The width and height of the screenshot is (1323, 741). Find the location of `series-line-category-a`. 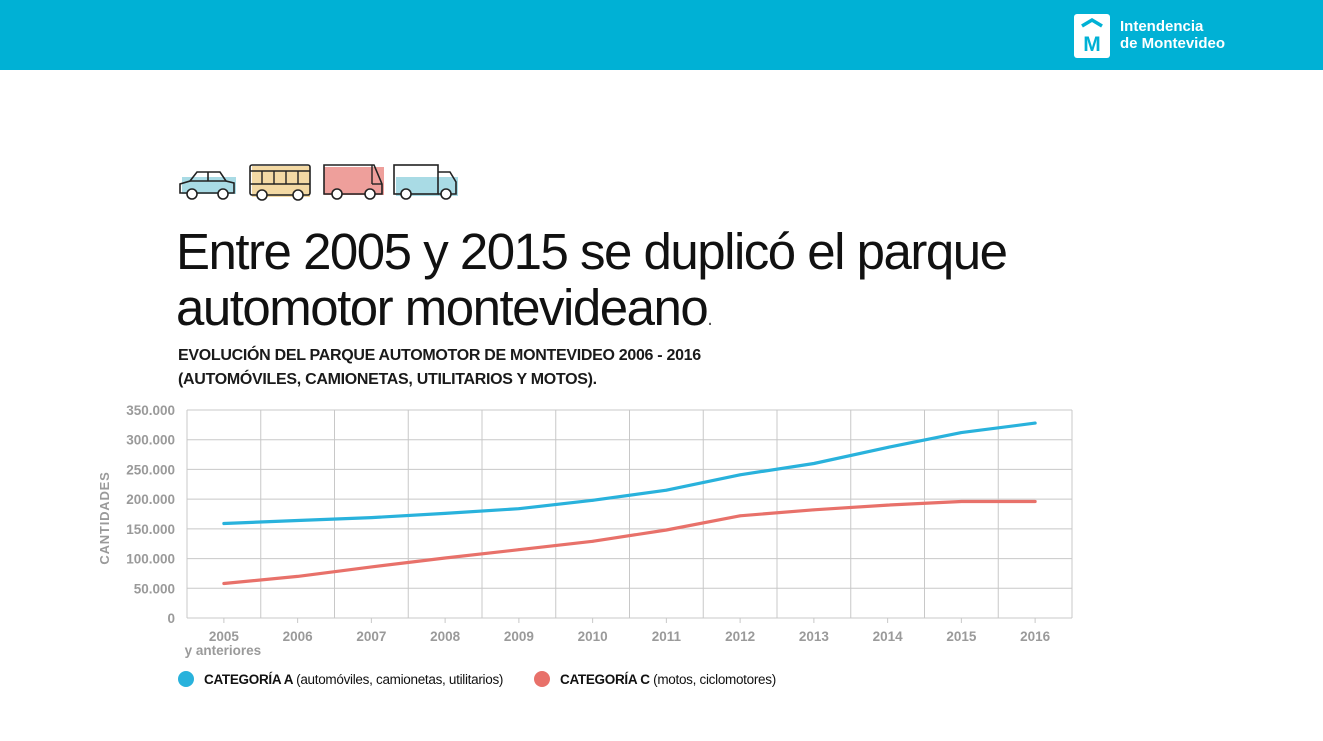

series-line-category-a is located at coordinates (629, 473).